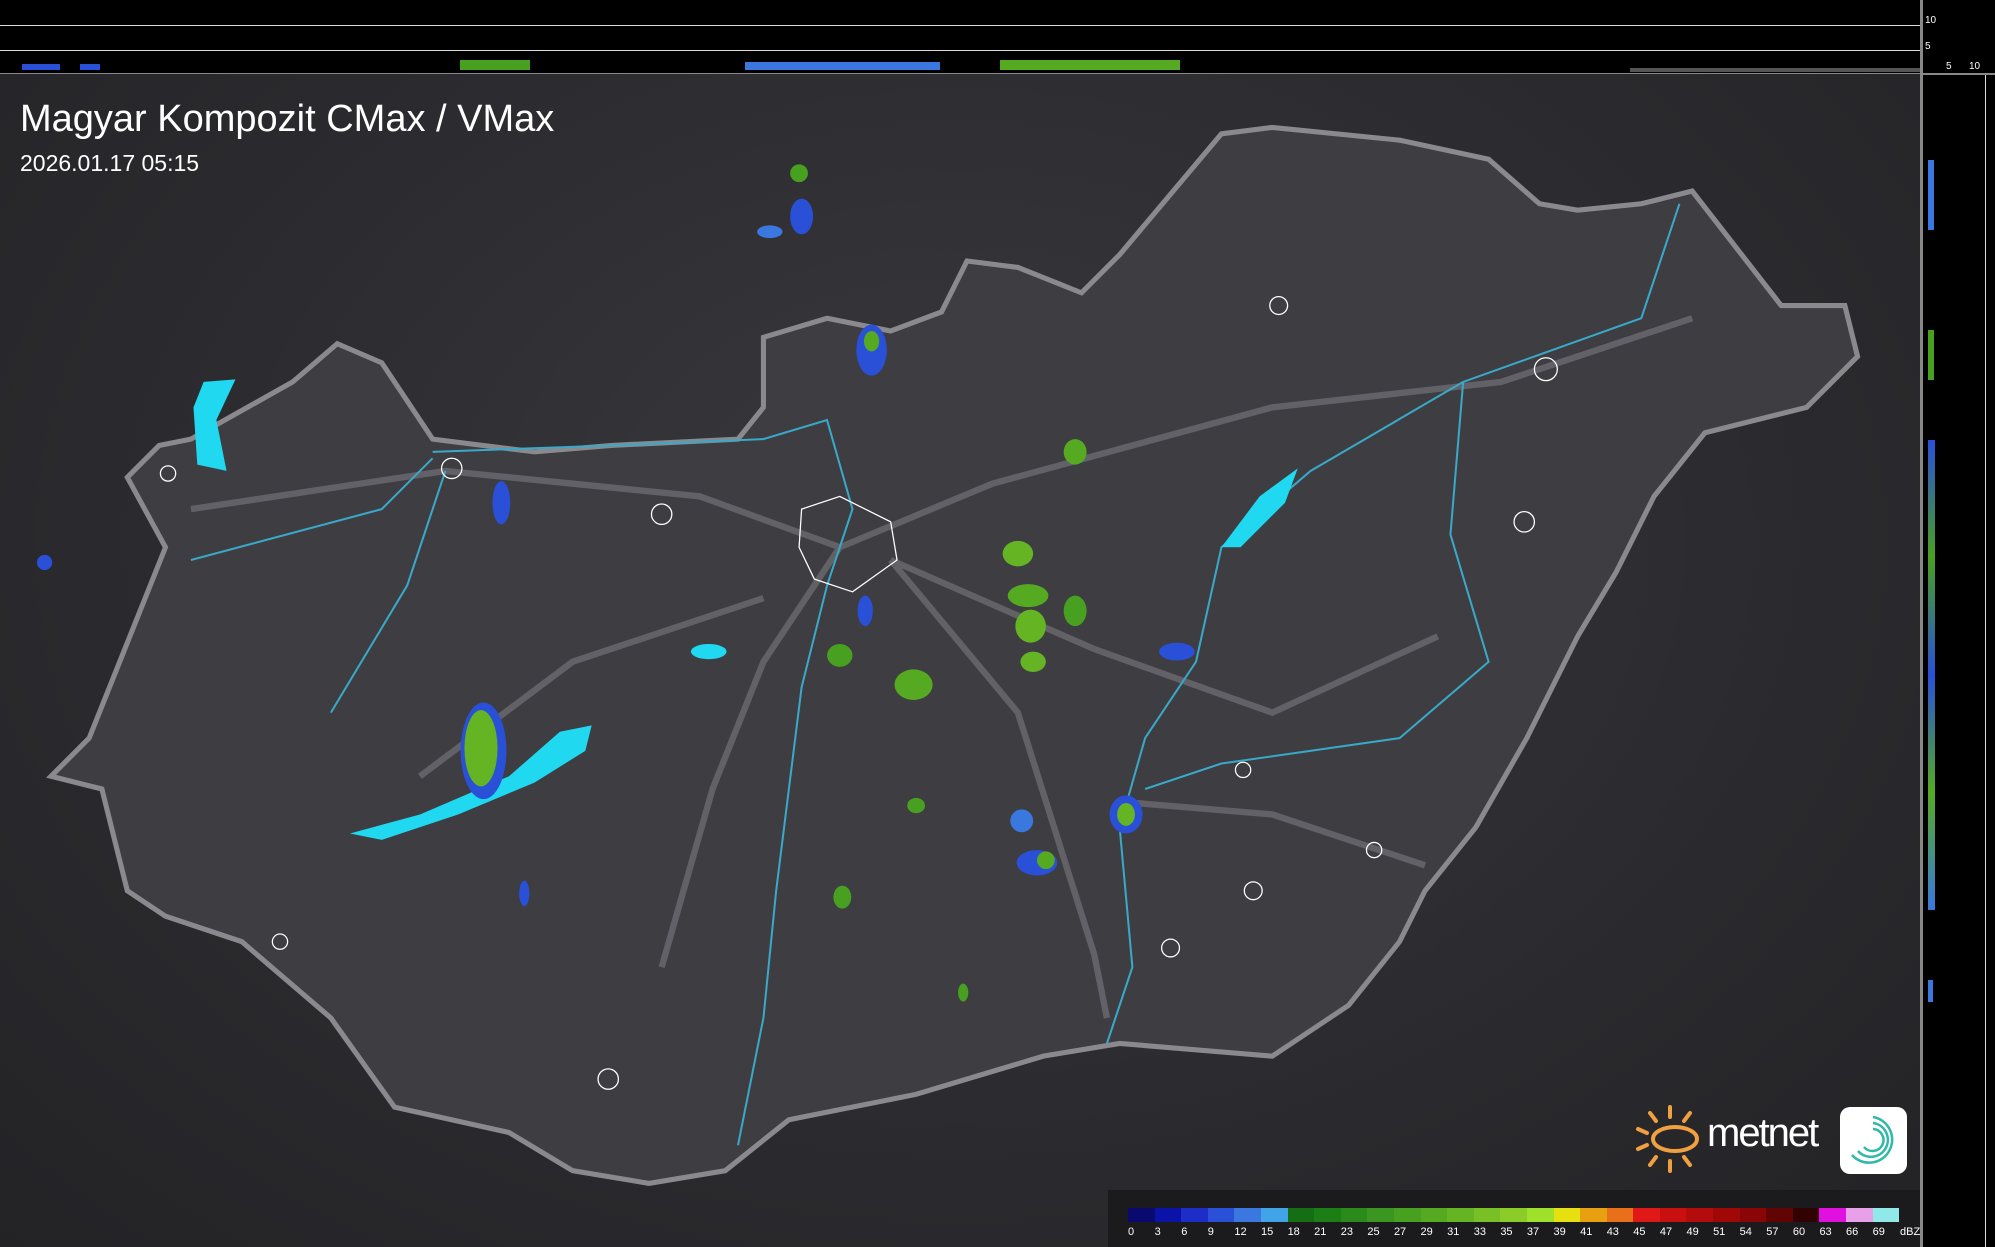  Describe the element at coordinates (1878, 1232) in the screenshot. I see `legend-label: 69` at that location.